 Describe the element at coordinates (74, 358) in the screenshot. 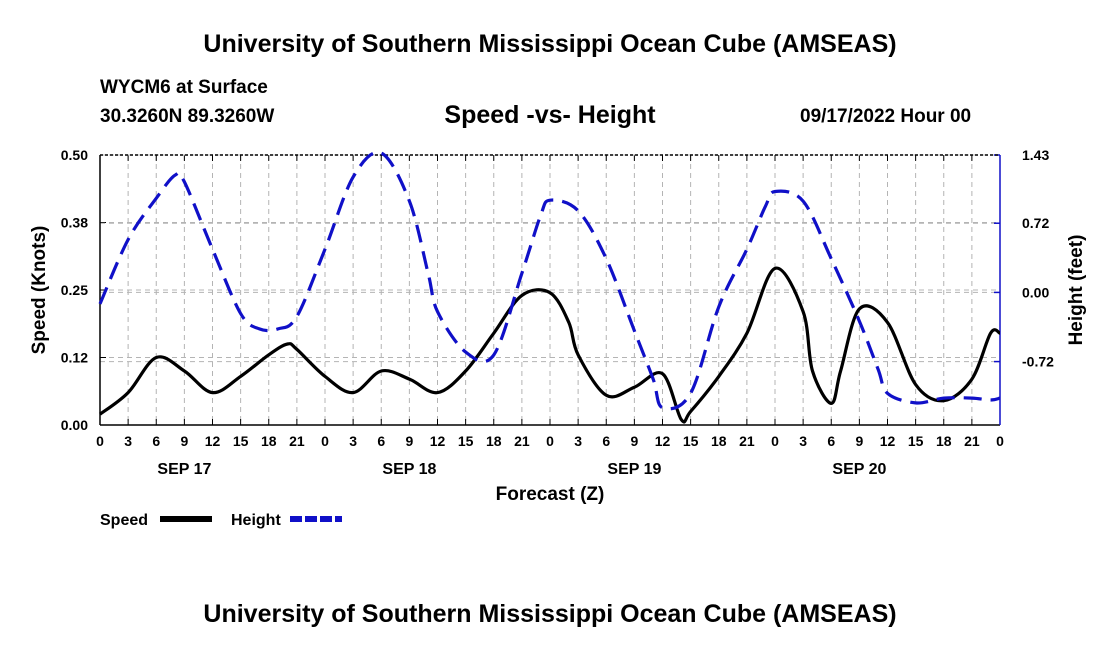

I see `y-tick-label: 0.12` at that location.